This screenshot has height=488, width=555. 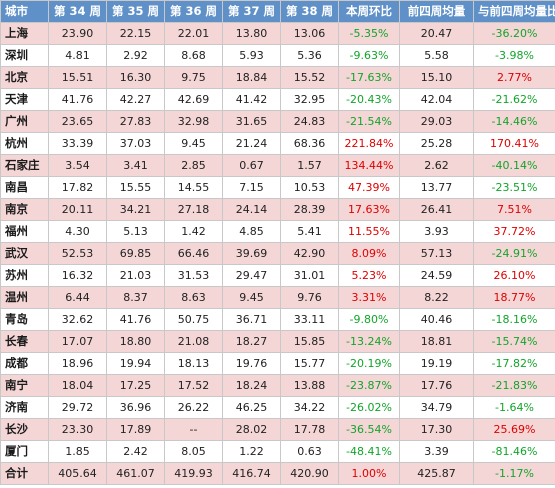 What do you see at coordinates (514, 55) in the screenshot?
I see `vs-avg-cell: -3.98%` at bounding box center [514, 55].